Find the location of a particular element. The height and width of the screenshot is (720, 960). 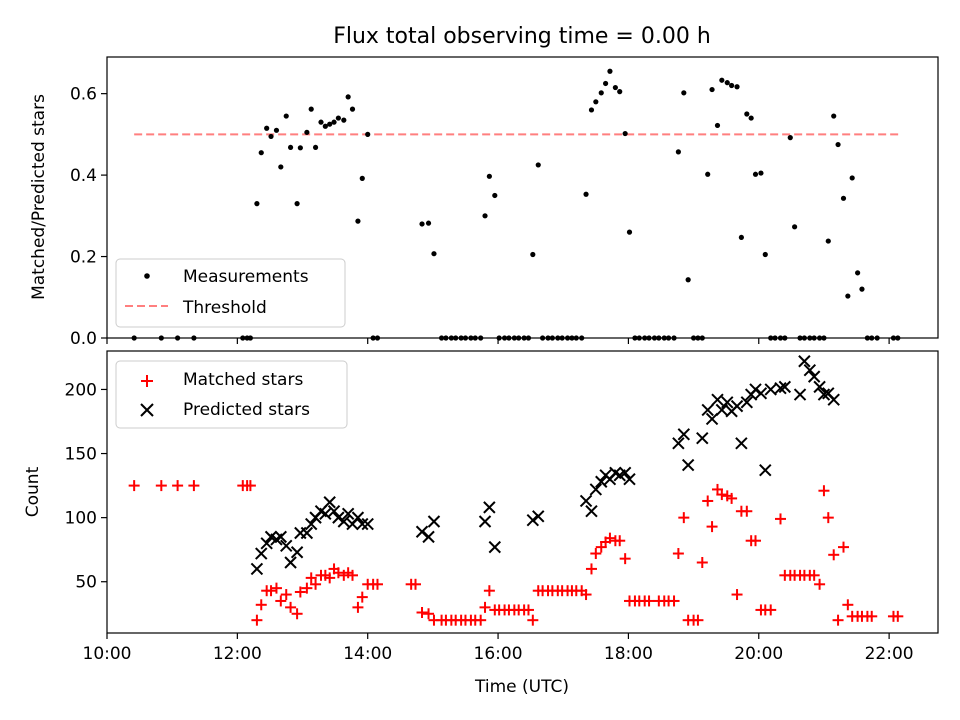

legend-matched-marker is located at coordinates (147, 381).